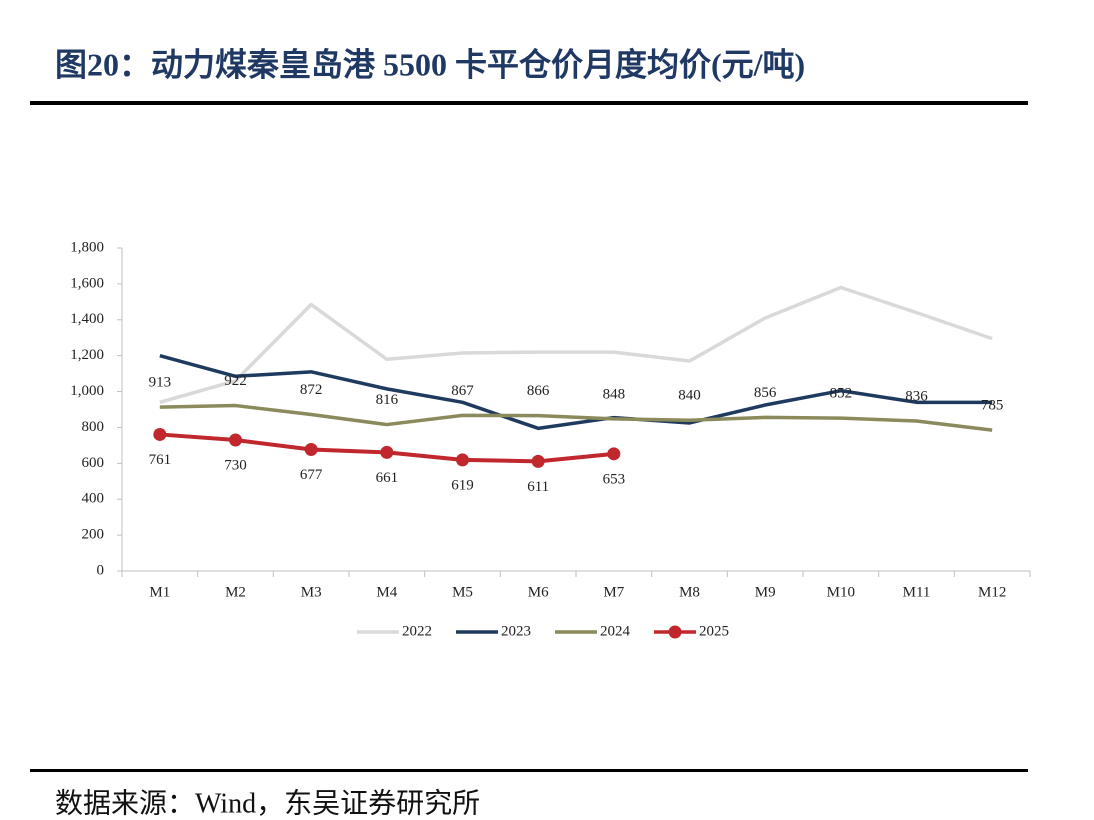 The image size is (1094, 820). What do you see at coordinates (235, 381) in the screenshot?
I see `data-label: 922` at bounding box center [235, 381].